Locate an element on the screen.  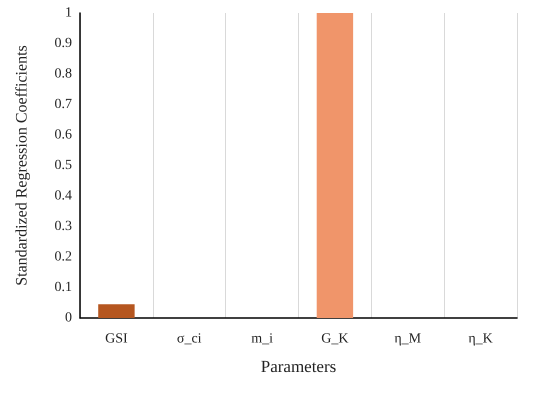
y-tick-label: 0.9 is located at coordinates (63, 43).